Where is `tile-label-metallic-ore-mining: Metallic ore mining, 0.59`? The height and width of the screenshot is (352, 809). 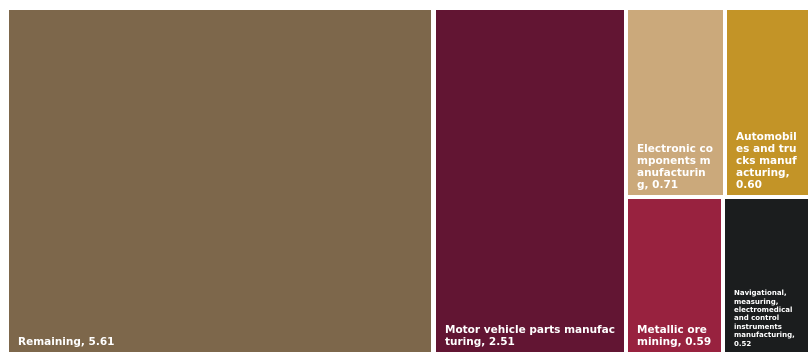 tile-label-metallic-ore-mining: Metallic ore mining, 0.59 is located at coordinates (674, 335).